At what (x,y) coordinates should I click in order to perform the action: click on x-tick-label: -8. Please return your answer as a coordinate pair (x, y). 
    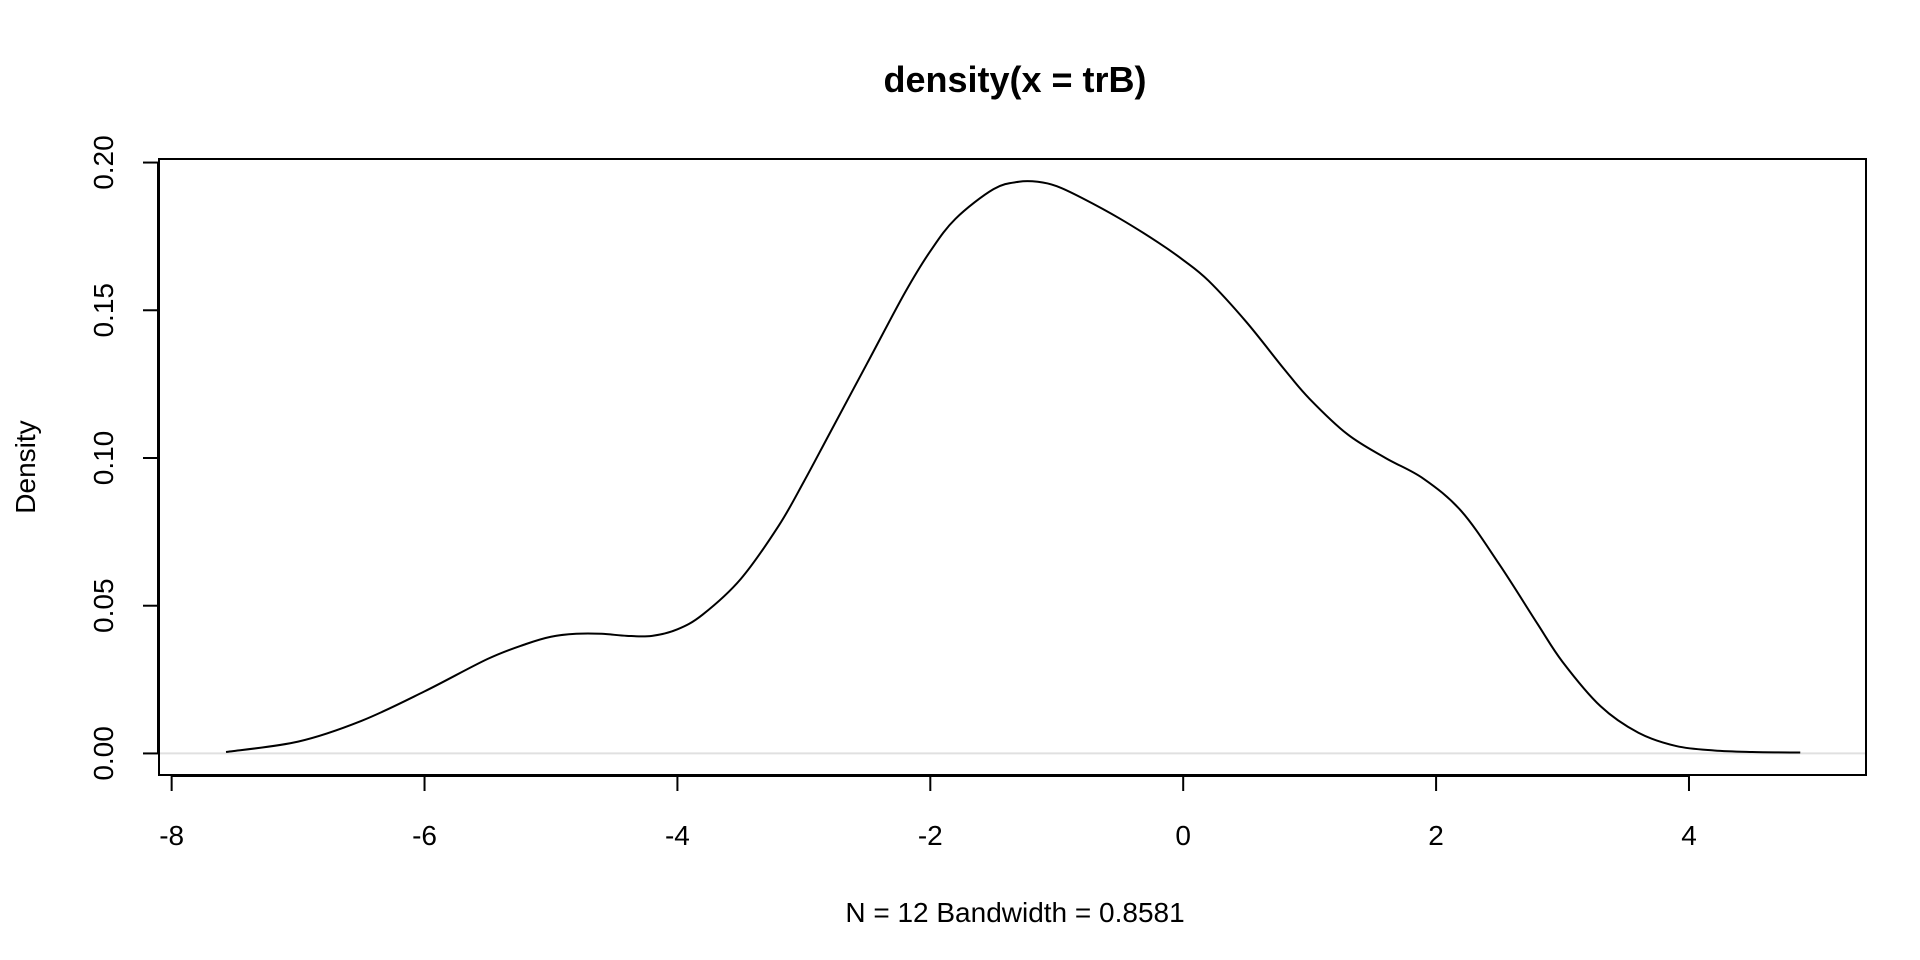
    Looking at the image, I should click on (171, 835).